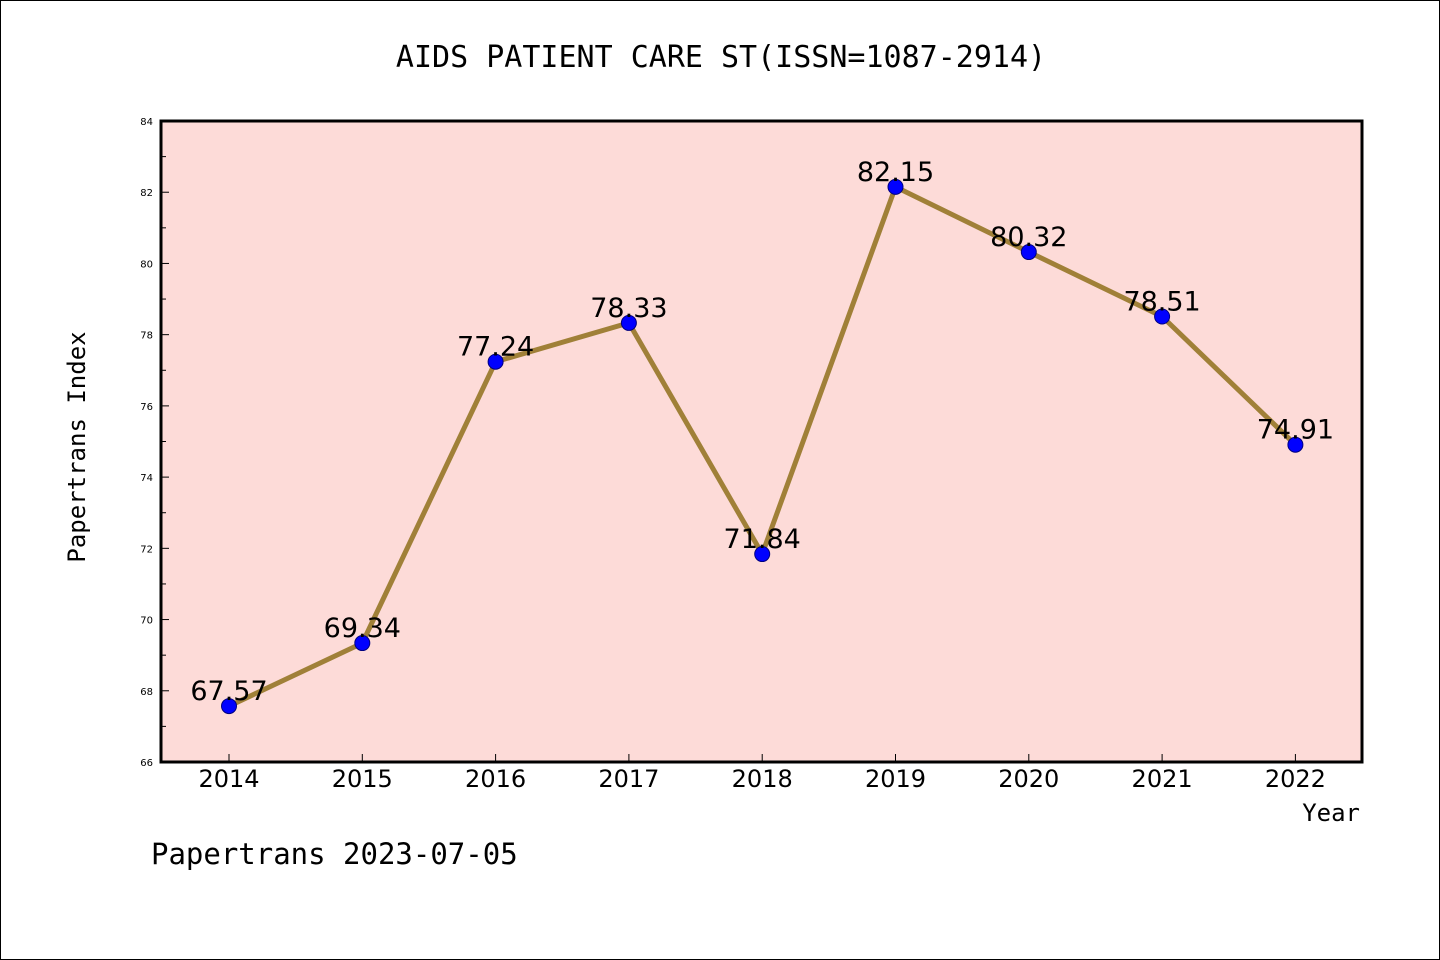  Describe the element at coordinates (1161, 302) in the screenshot. I see `data-label: 78.51` at that location.